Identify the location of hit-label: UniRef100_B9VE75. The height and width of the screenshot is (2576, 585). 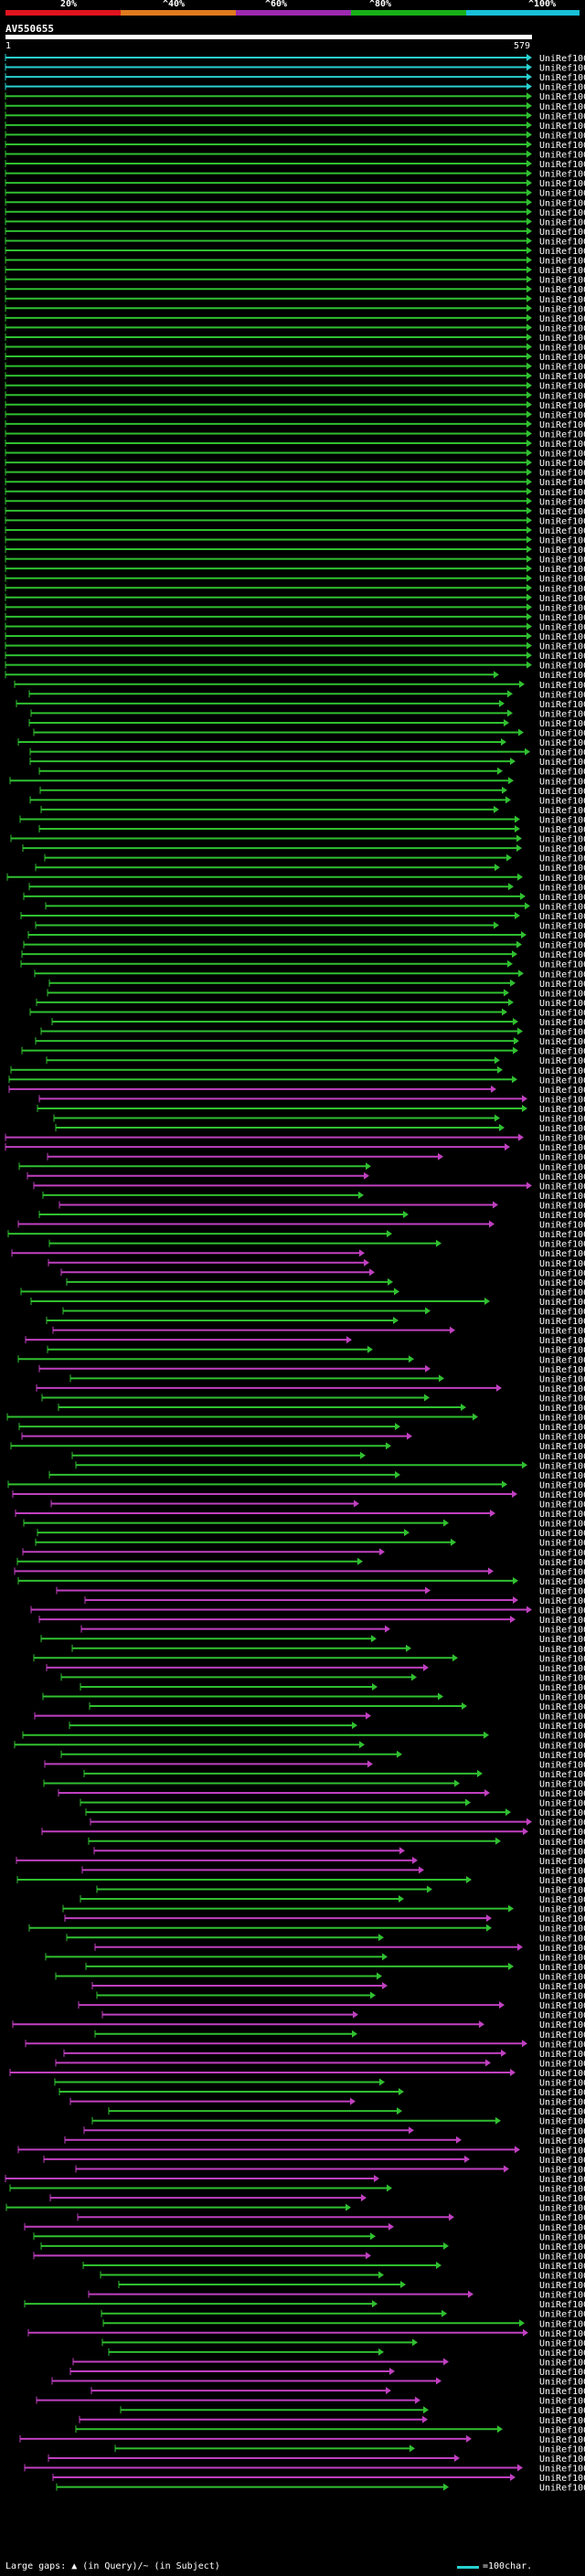
(562, 1013).